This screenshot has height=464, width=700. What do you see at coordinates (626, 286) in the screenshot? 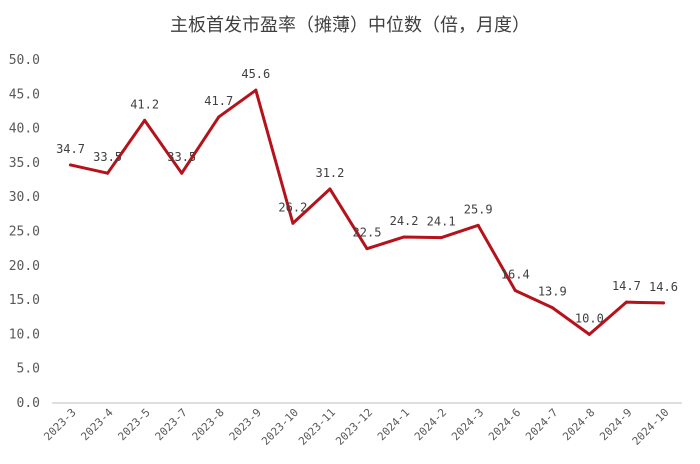
I see `data-label: 14.7` at bounding box center [626, 286].